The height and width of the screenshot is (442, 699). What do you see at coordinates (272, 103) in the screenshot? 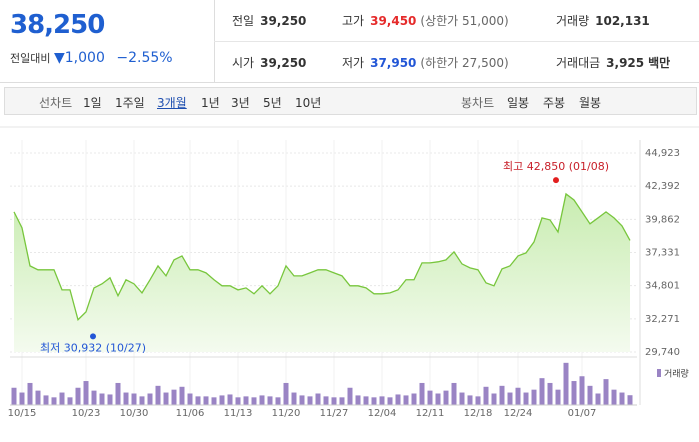
I see `tab: 5년` at bounding box center [272, 103].